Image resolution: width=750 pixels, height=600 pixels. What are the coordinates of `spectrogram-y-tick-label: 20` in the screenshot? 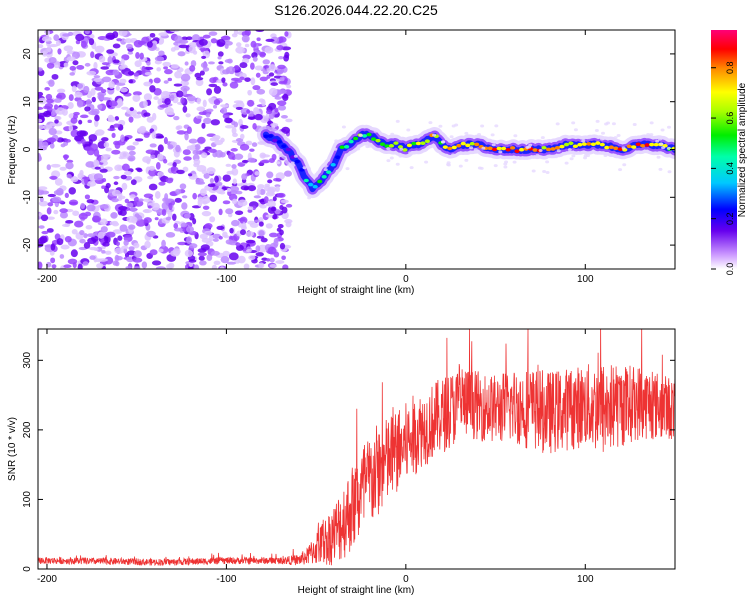 It's located at (27, 54).